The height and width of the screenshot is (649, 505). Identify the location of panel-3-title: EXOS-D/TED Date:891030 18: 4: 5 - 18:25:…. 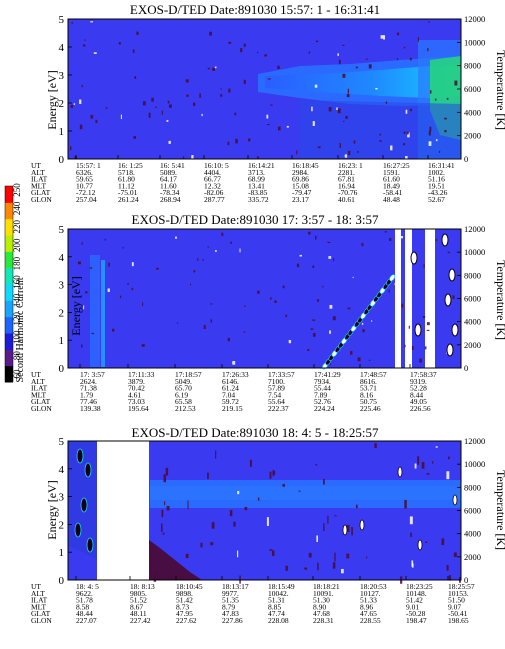
(255, 432).